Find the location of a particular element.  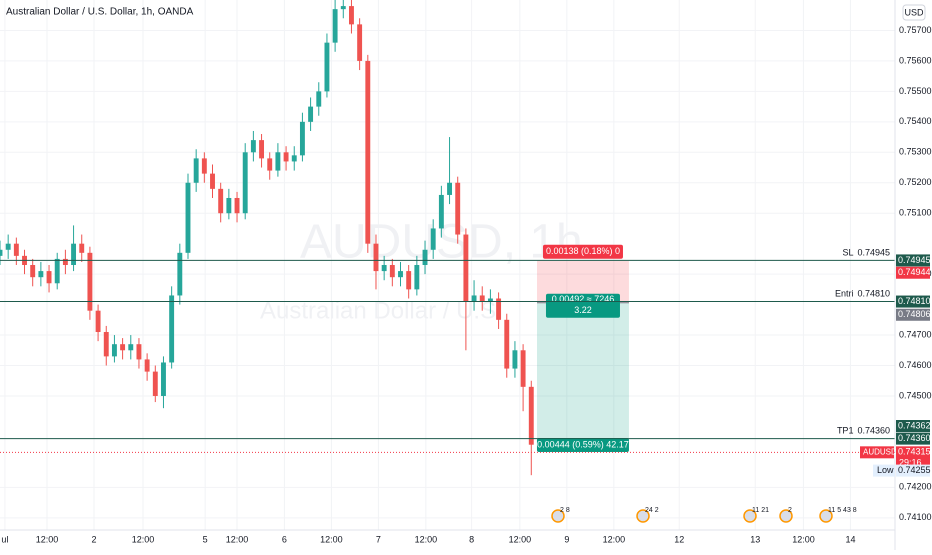

level-tag: 0.74360 is located at coordinates (914, 438).